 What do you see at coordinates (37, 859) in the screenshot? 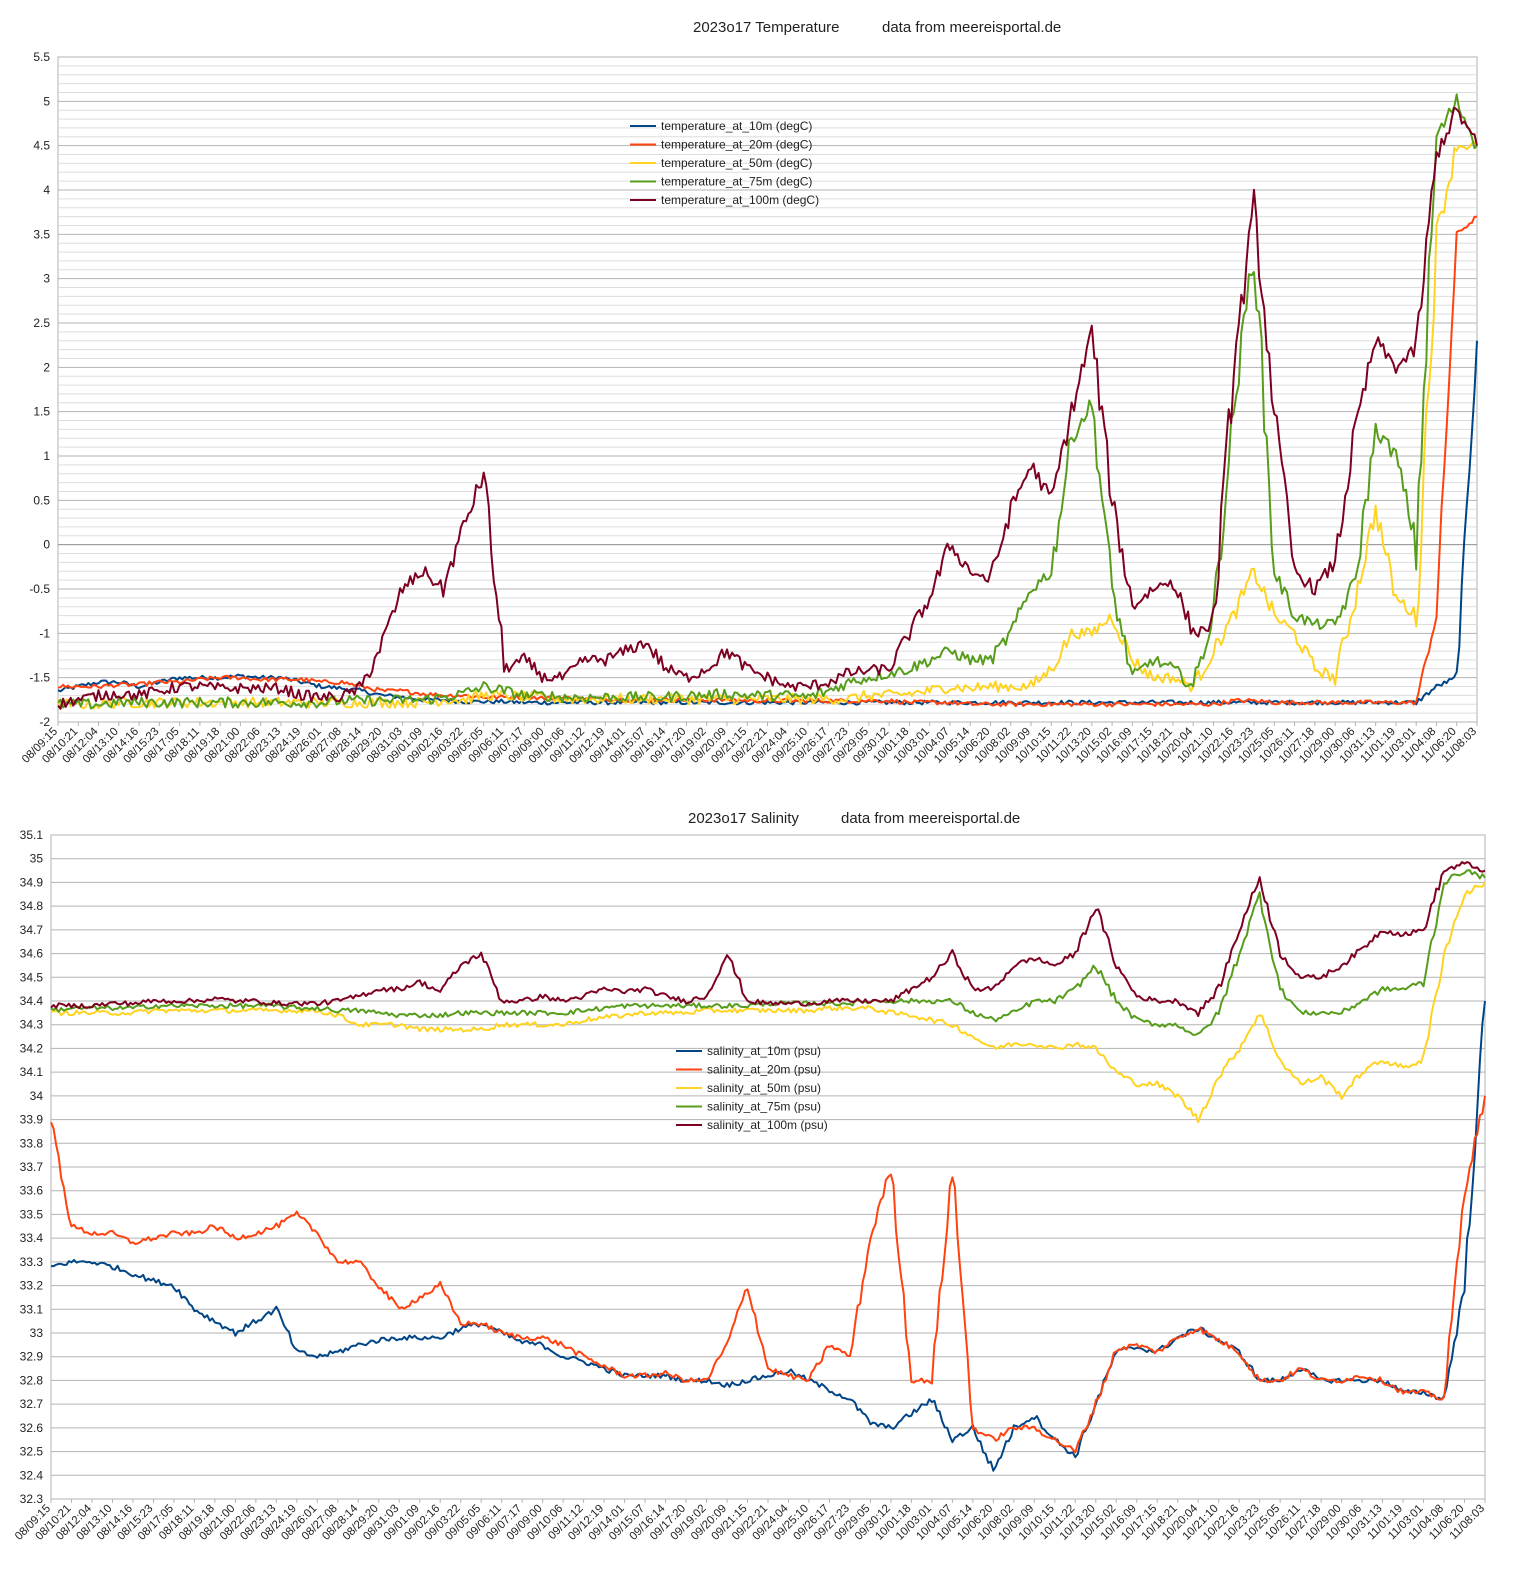
I see `y-tick-label: 35` at bounding box center [37, 859].